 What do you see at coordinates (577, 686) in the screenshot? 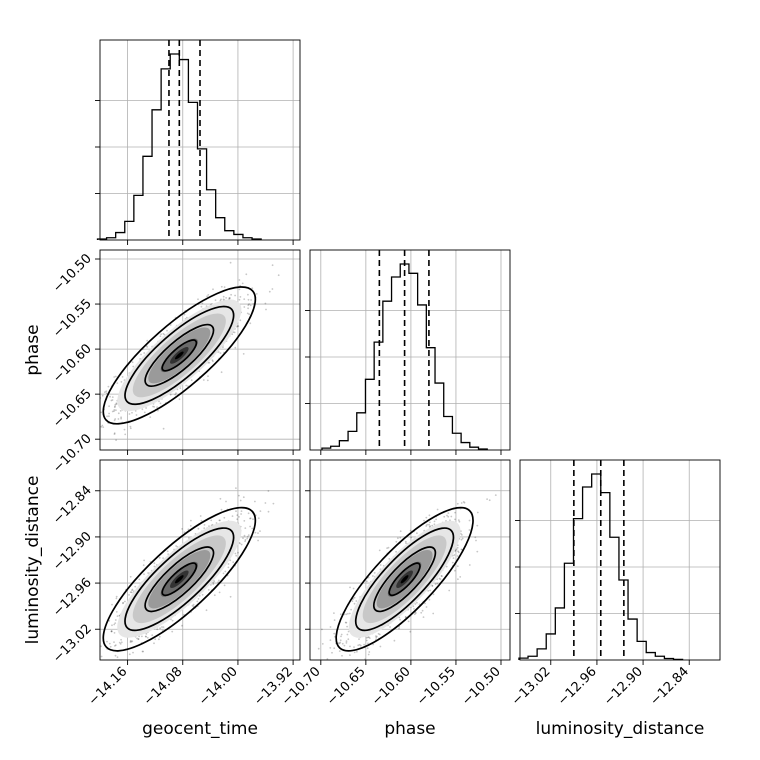
I see `x-tick-label: −12.96` at bounding box center [577, 686].